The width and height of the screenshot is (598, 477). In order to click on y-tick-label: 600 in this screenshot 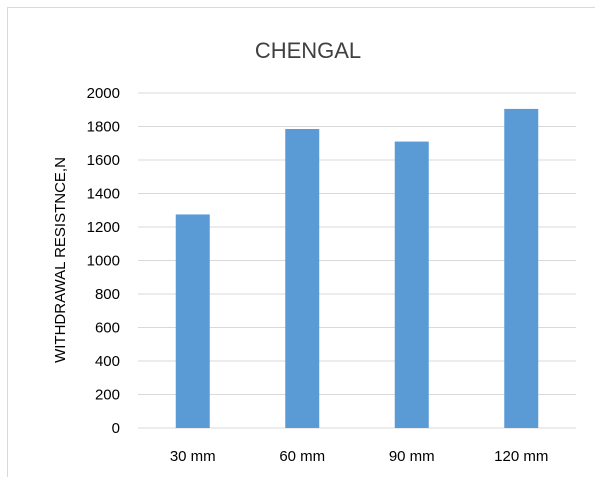, I will do `click(107, 328)`.